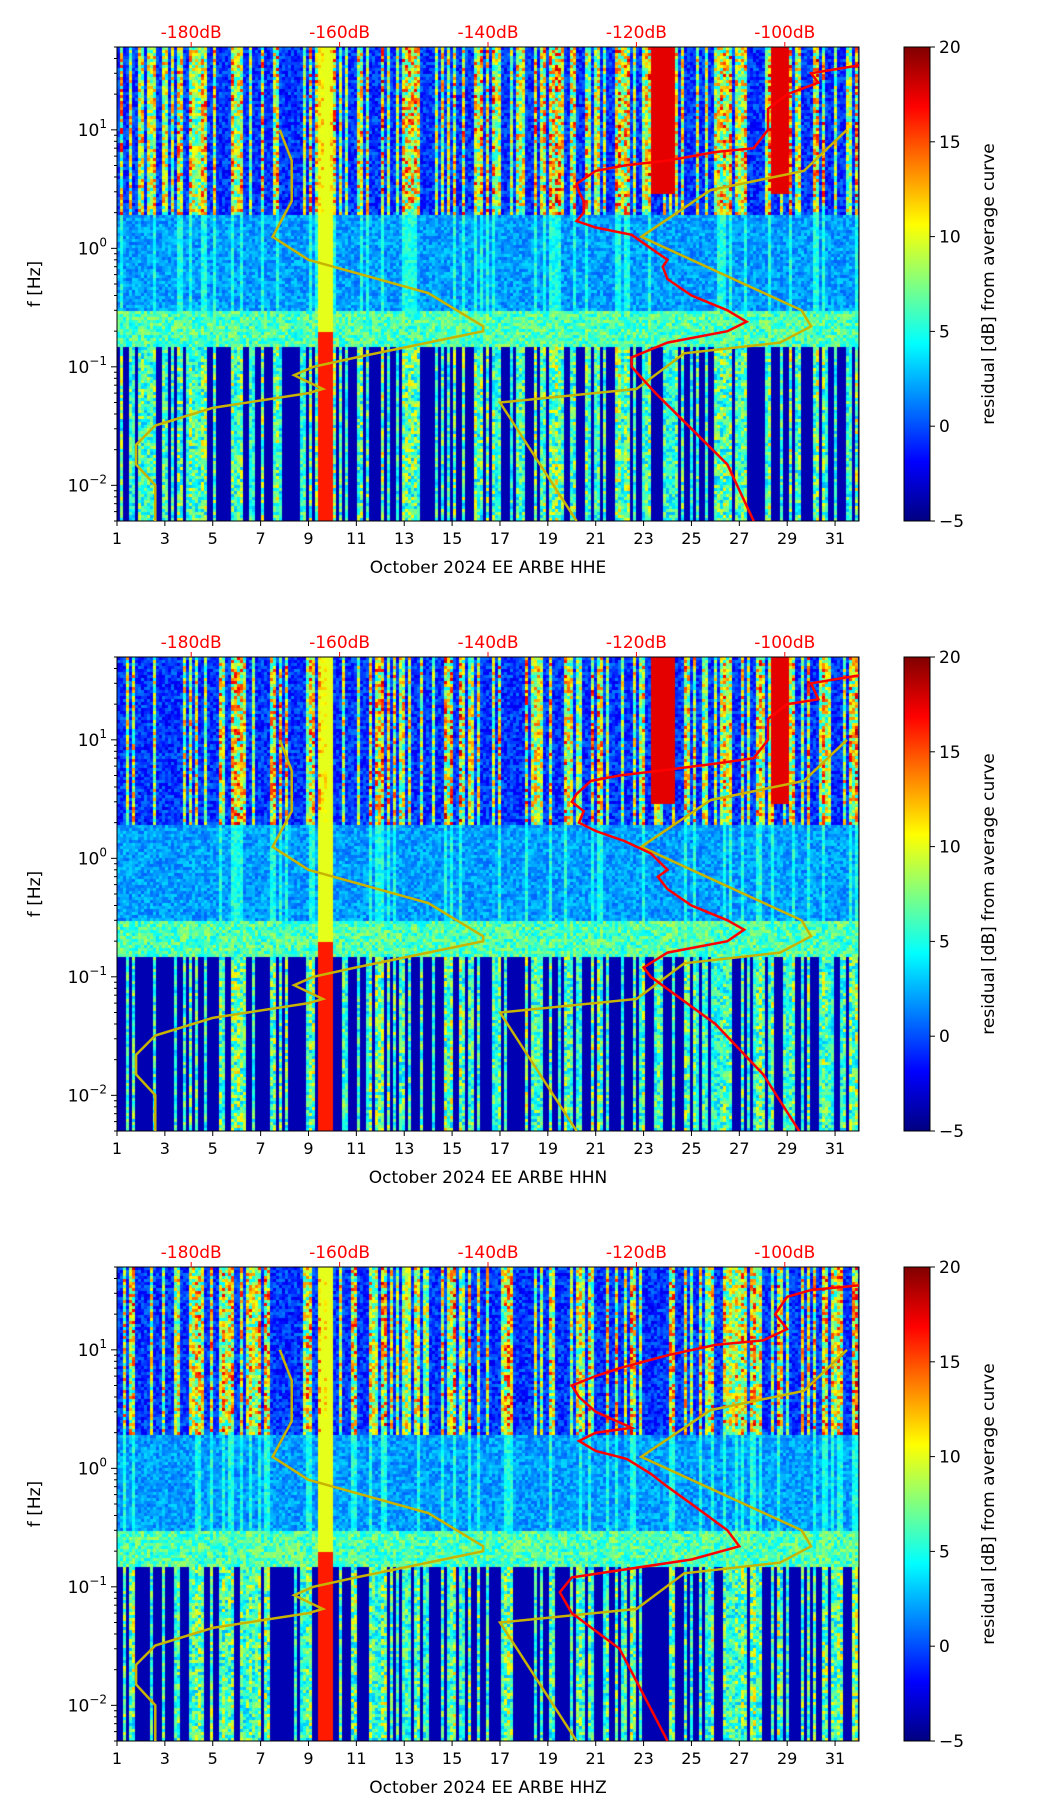 Image resolution: width=1052 pixels, height=1806 pixels. What do you see at coordinates (35, 284) in the screenshot?
I see `y-axis-label: f [Hz]` at bounding box center [35, 284].